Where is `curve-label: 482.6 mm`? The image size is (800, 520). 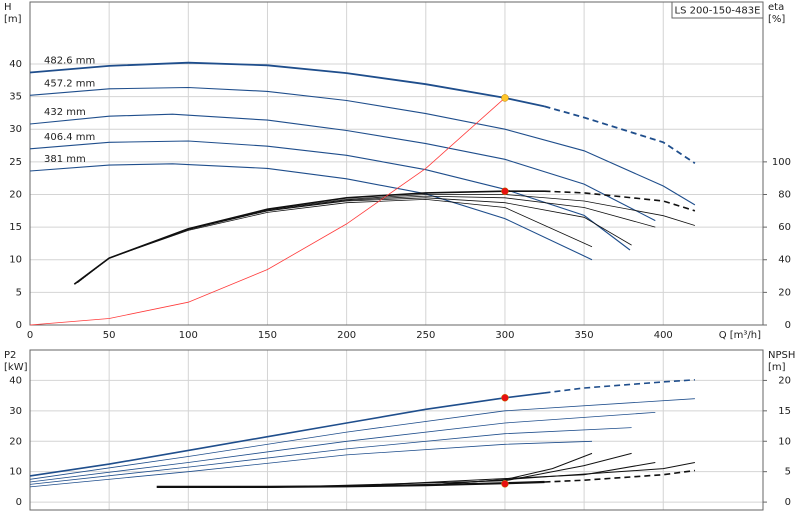 curve-label: 482.6 mm is located at coordinates (69, 60).